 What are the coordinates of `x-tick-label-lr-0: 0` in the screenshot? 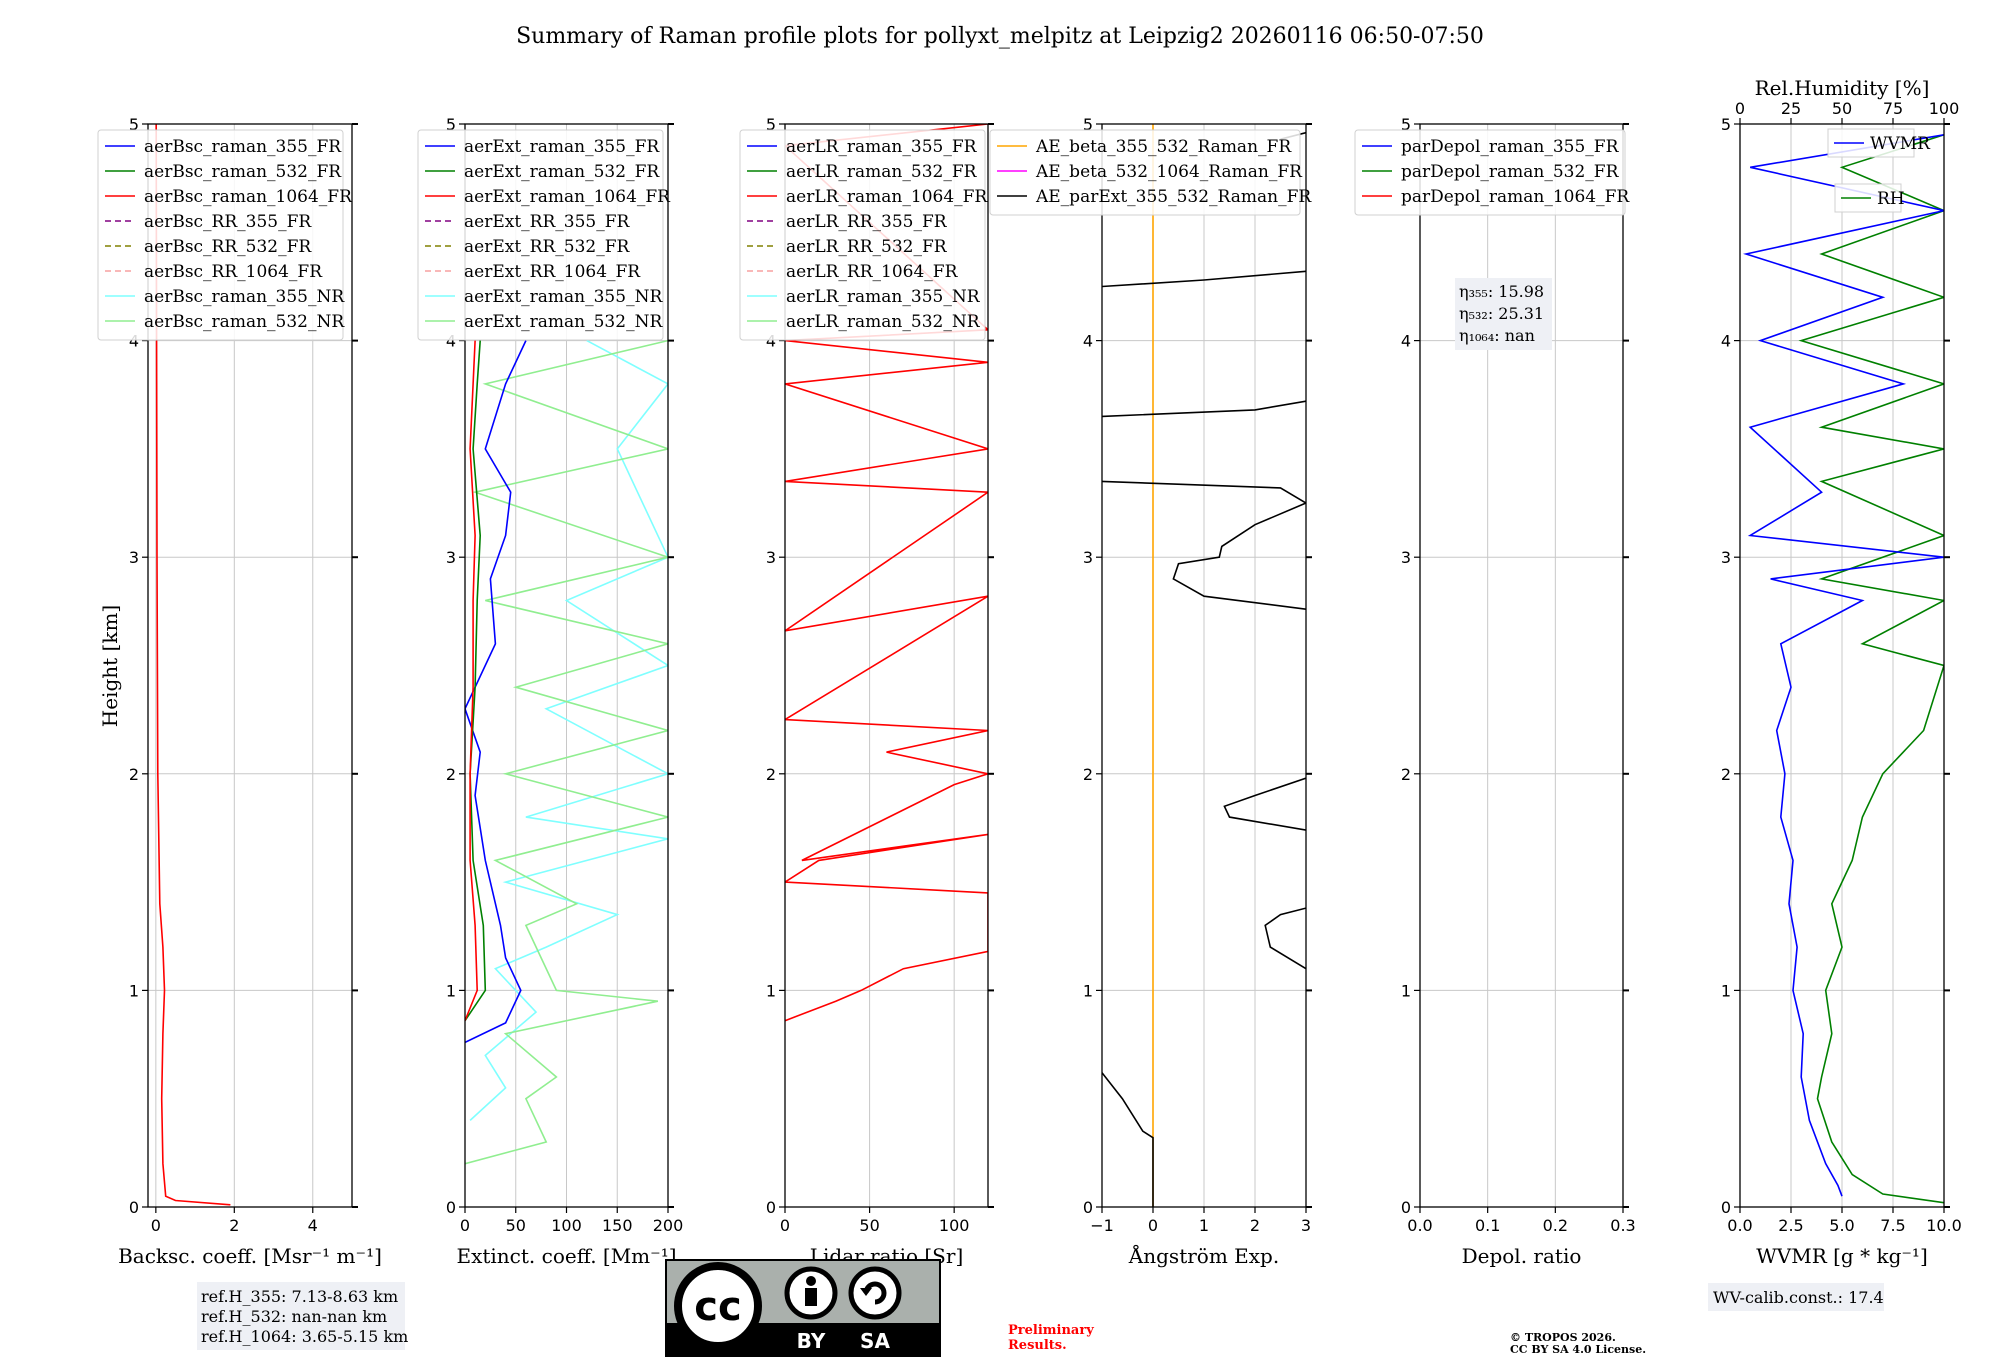 It's located at (785, 1225).